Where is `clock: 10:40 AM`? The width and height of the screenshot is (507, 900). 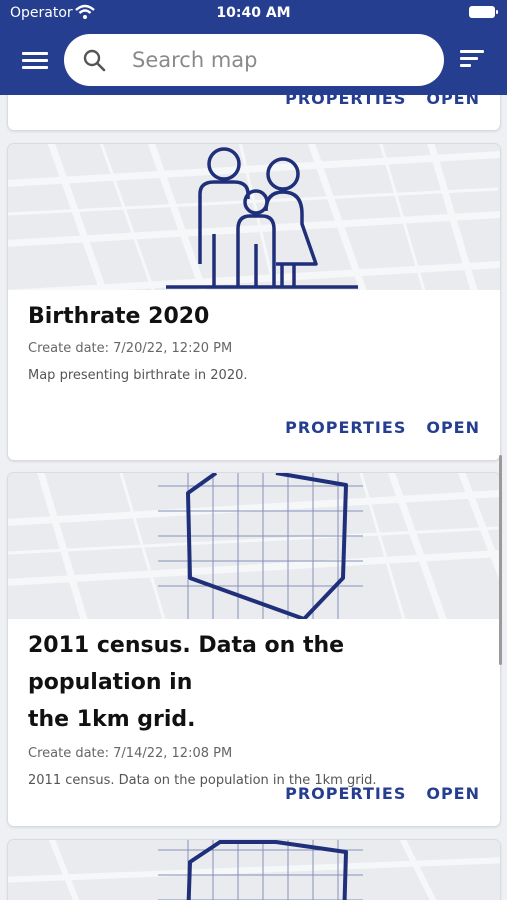
clock: 10:40 AM is located at coordinates (253, 13).